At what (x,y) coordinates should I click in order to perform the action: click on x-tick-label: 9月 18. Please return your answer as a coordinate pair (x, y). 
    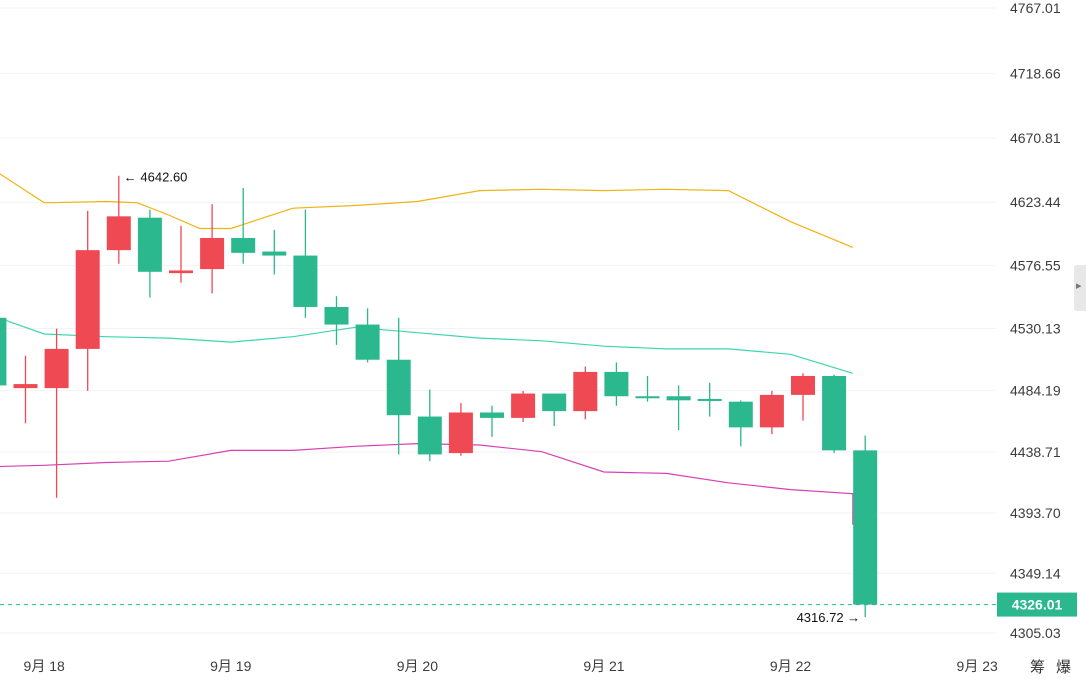
    Looking at the image, I should click on (44, 666).